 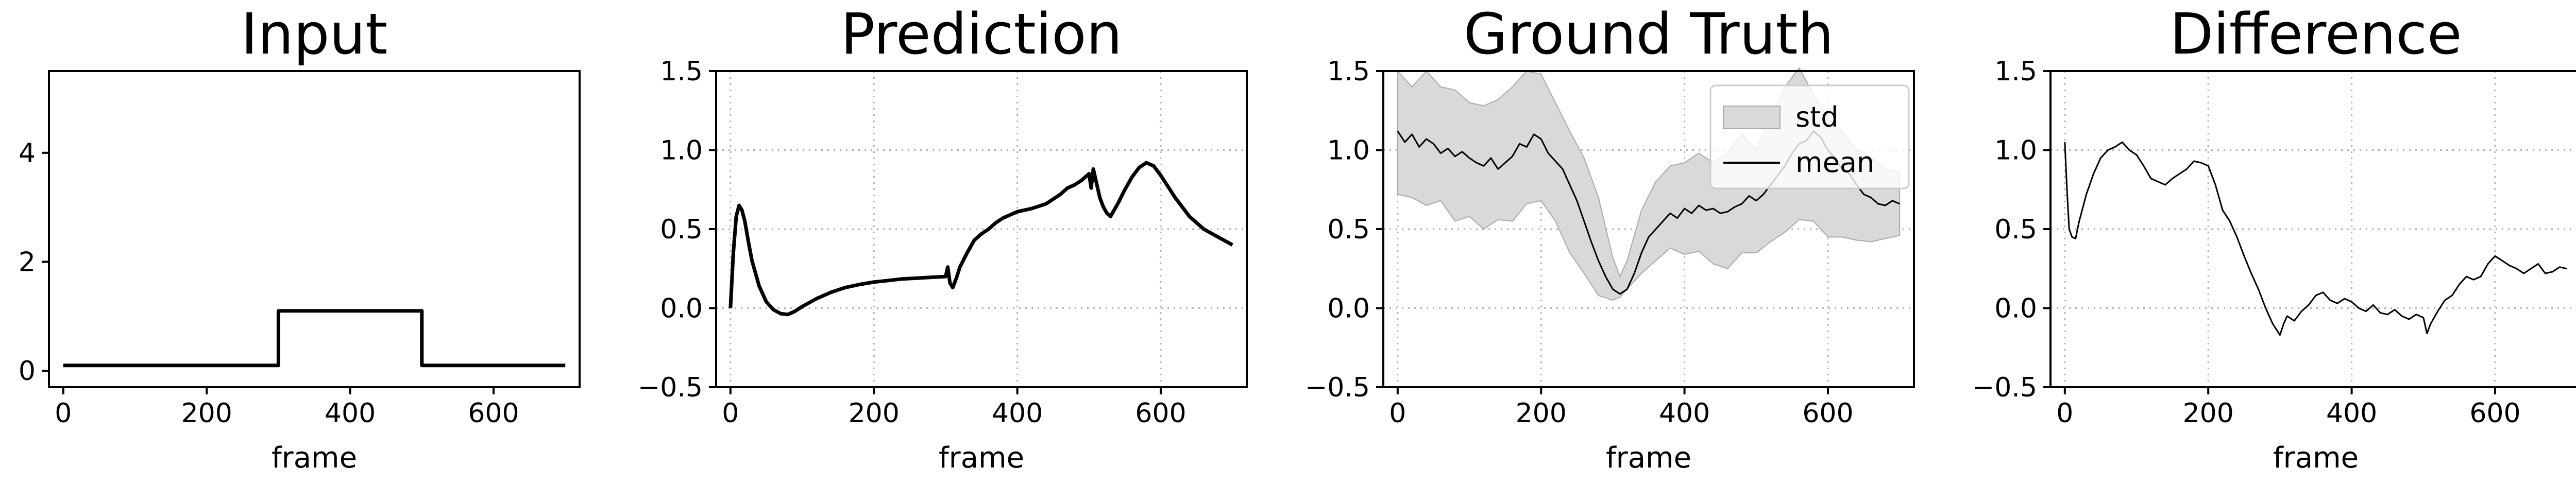 I want to click on y-tick-label: 0, so click(x=27, y=371).